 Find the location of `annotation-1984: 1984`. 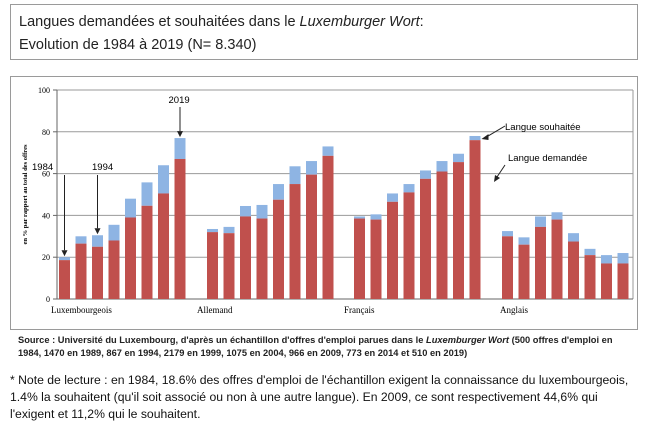

annotation-1984: 1984 is located at coordinates (42, 167).